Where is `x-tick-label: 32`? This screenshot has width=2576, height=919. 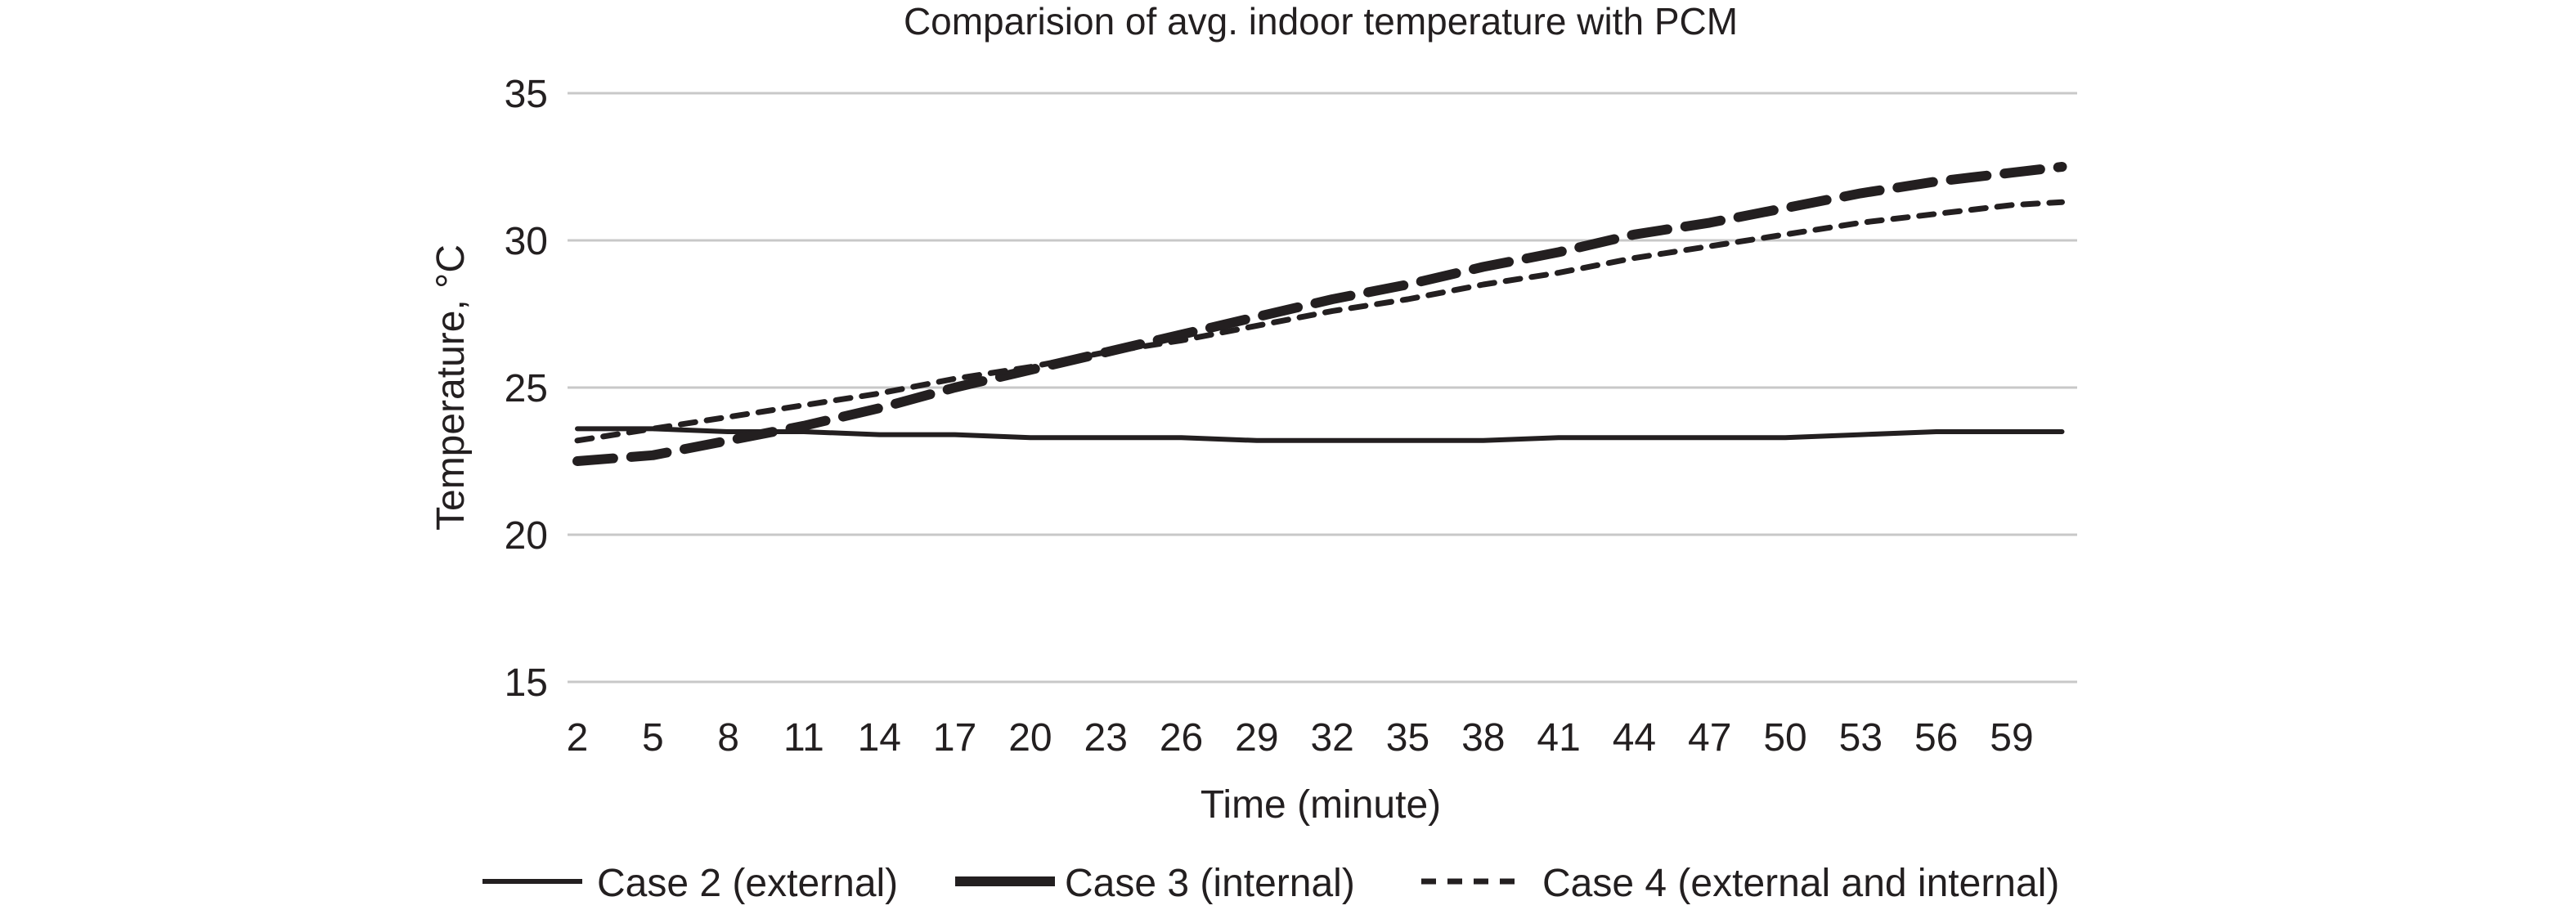 x-tick-label: 32 is located at coordinates (1332, 738).